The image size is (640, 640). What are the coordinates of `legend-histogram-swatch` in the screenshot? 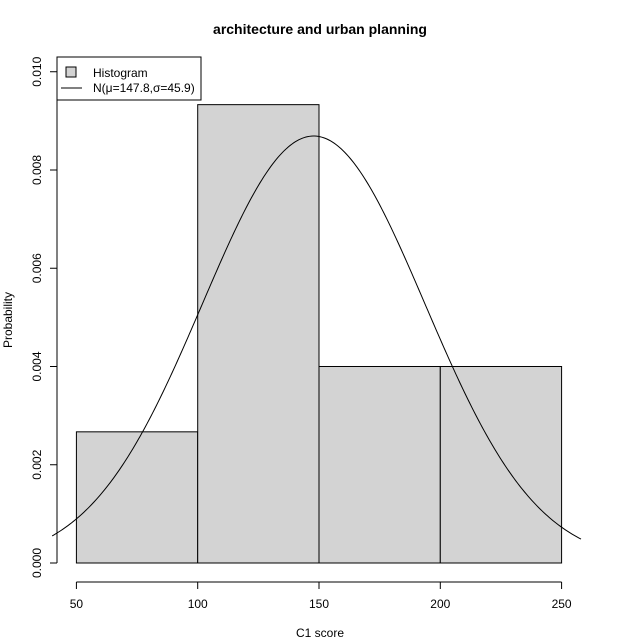 It's located at (71, 72).